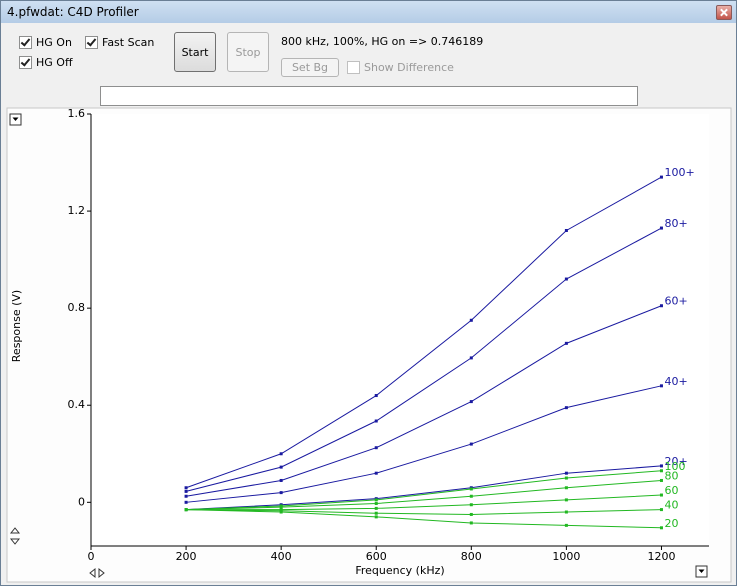 Image resolution: width=737 pixels, height=587 pixels. What do you see at coordinates (661, 556) in the screenshot?
I see `x-tick-label: 1200` at bounding box center [661, 556].